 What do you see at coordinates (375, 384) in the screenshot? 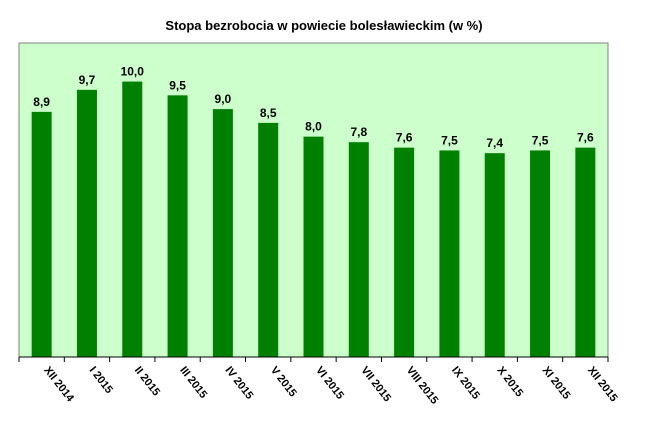
I see `x-tick-label: VII 2015` at bounding box center [375, 384].